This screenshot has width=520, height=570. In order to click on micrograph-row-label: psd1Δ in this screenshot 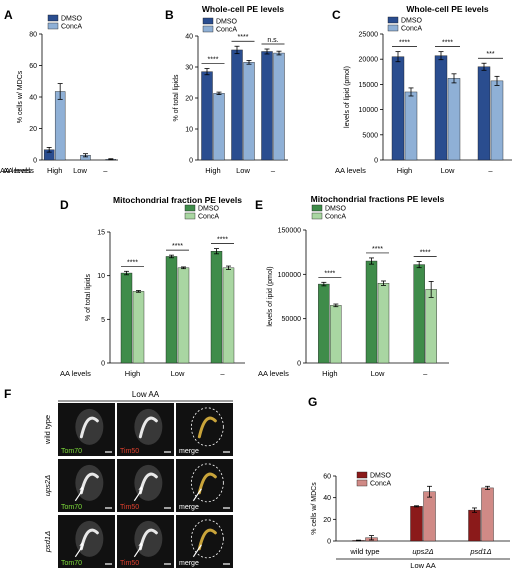, I will do `click(47, 542)`.